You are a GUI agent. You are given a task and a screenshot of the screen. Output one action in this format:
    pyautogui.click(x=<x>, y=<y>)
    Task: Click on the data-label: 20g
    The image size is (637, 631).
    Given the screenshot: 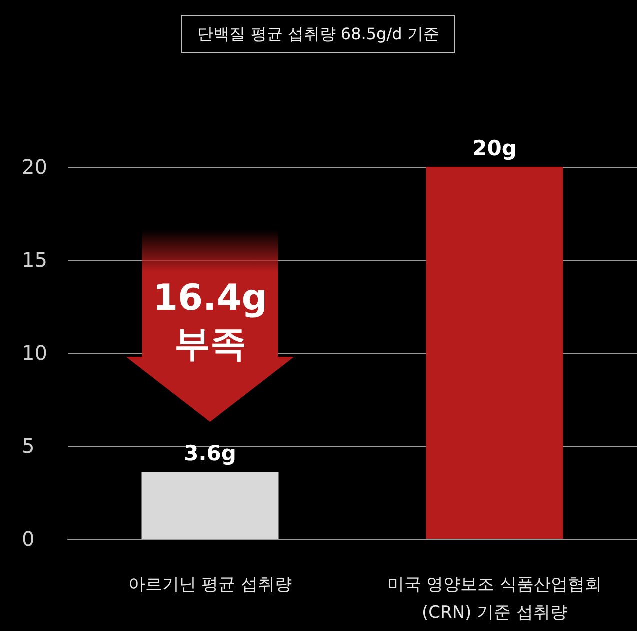 What is the action you would take?
    pyautogui.click(x=494, y=148)
    